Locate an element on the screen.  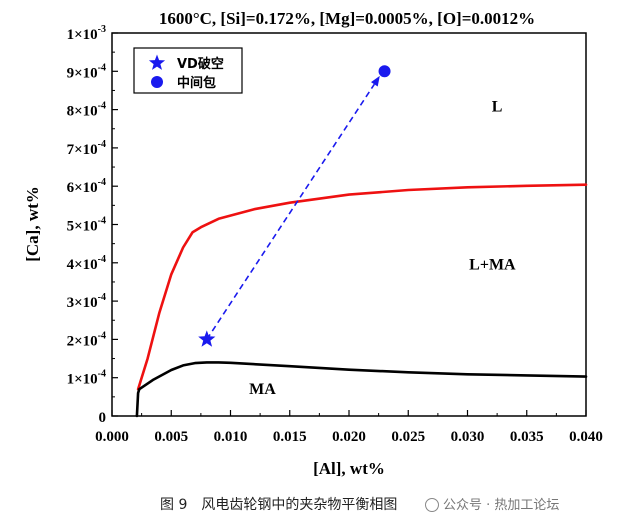
x-tick-label: 0.025 is located at coordinates (408, 437).